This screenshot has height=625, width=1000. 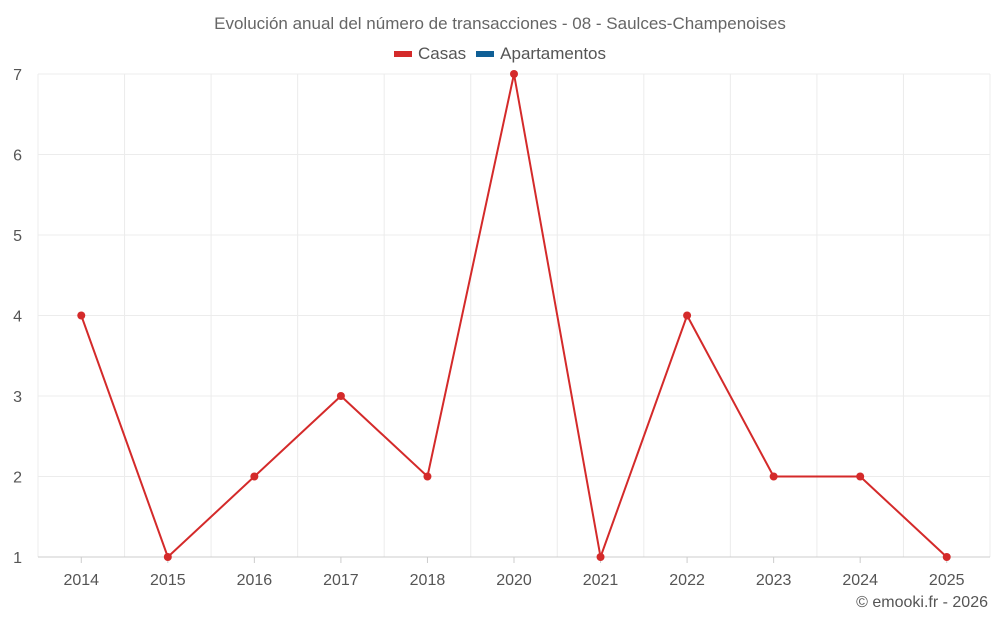 I want to click on y-tick-label: 3, so click(x=17, y=397).